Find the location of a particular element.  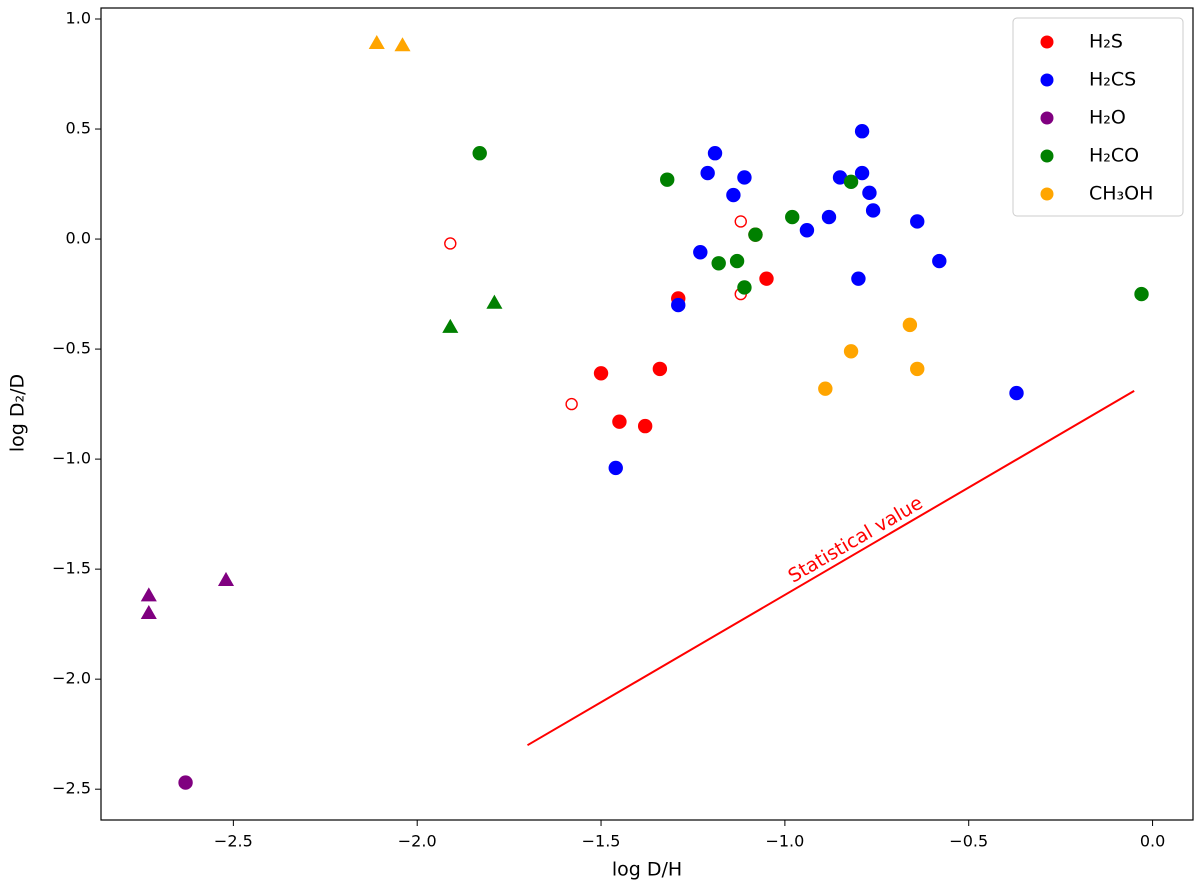

y-tick-label: 0.5 is located at coordinates (78, 128).